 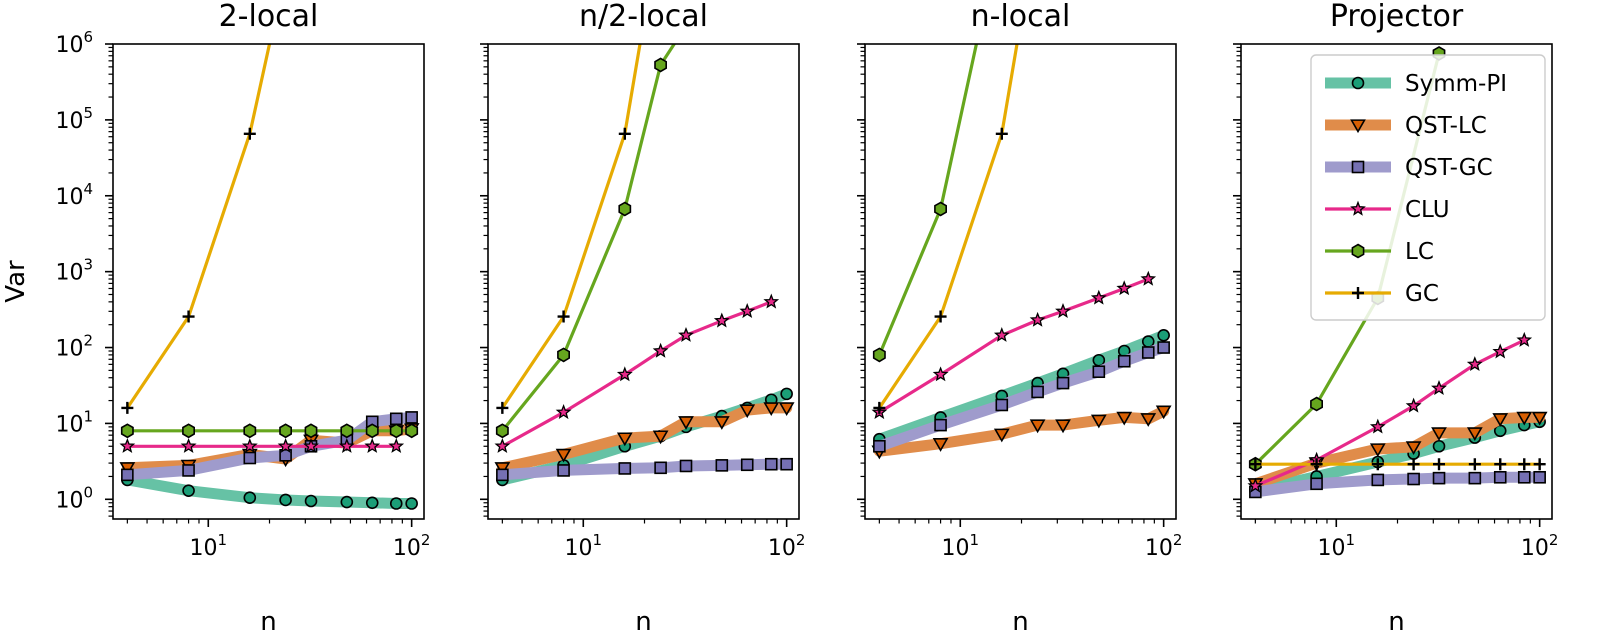 I want to click on legend-entry: GC, so click(x=1382, y=294).